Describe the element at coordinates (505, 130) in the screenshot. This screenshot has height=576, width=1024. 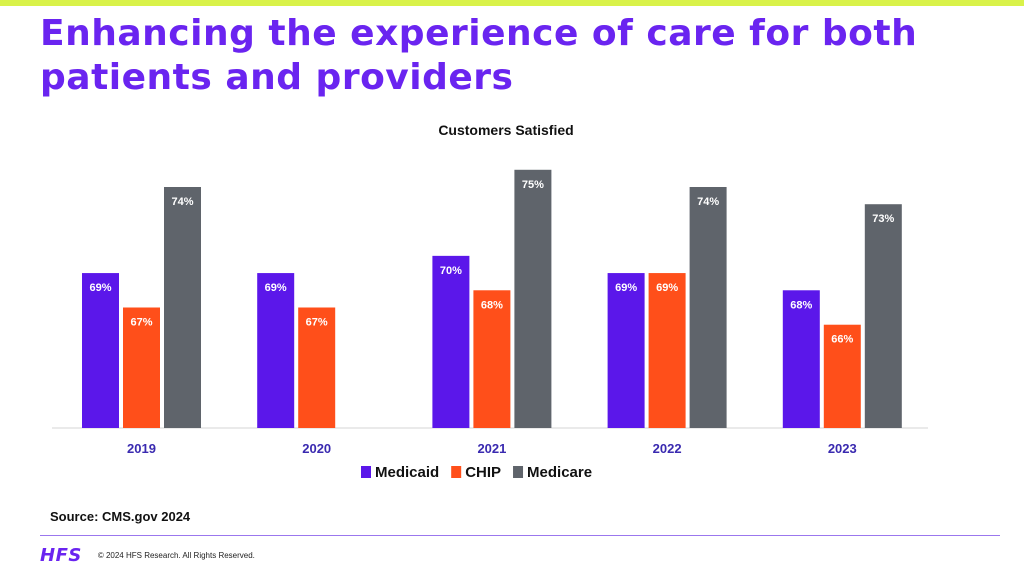
I see `chart-title: Customers Satisfied` at that location.